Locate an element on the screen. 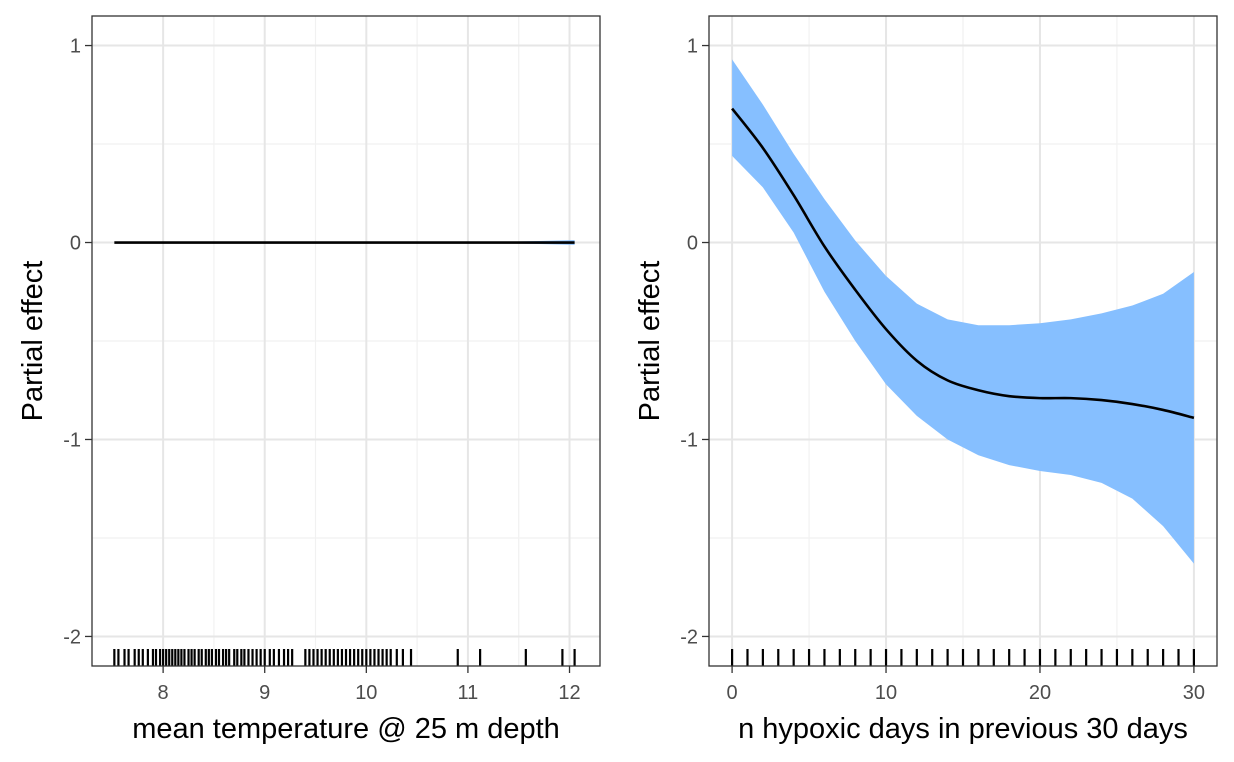 Image resolution: width=1234 pixels, height=762 pixels. x-axis-title: n hypoxic days in previous 30 days is located at coordinates (963, 729).